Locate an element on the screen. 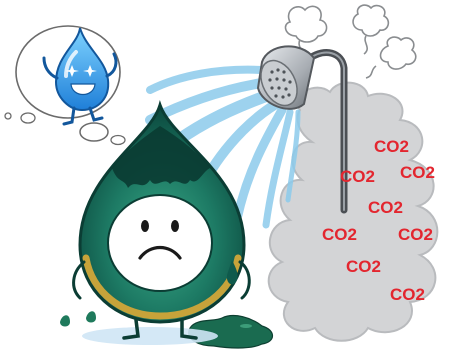 Image resolution: width=450 pixels, height=350 pixels. shower-pipe is located at coordinates (327, 131).